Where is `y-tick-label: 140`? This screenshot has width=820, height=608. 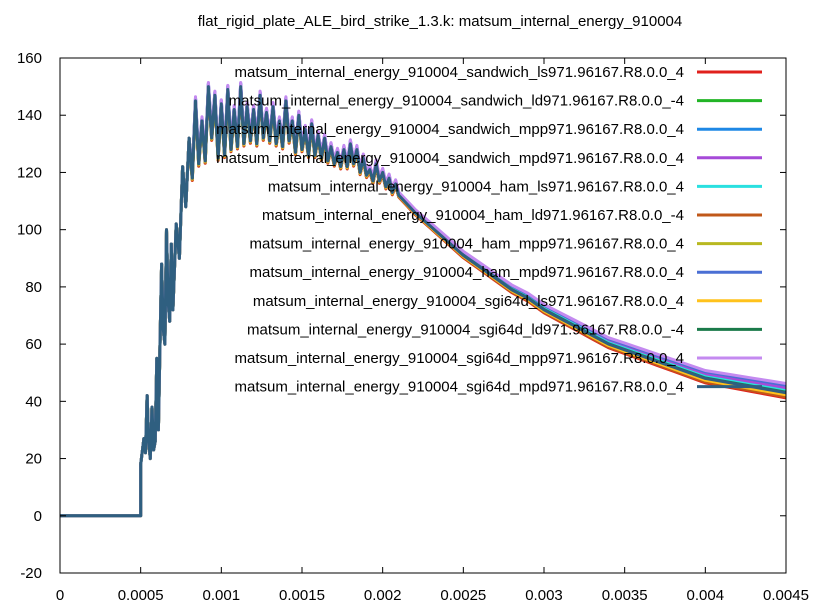 y-tick-label: 140 is located at coordinates (29, 115).